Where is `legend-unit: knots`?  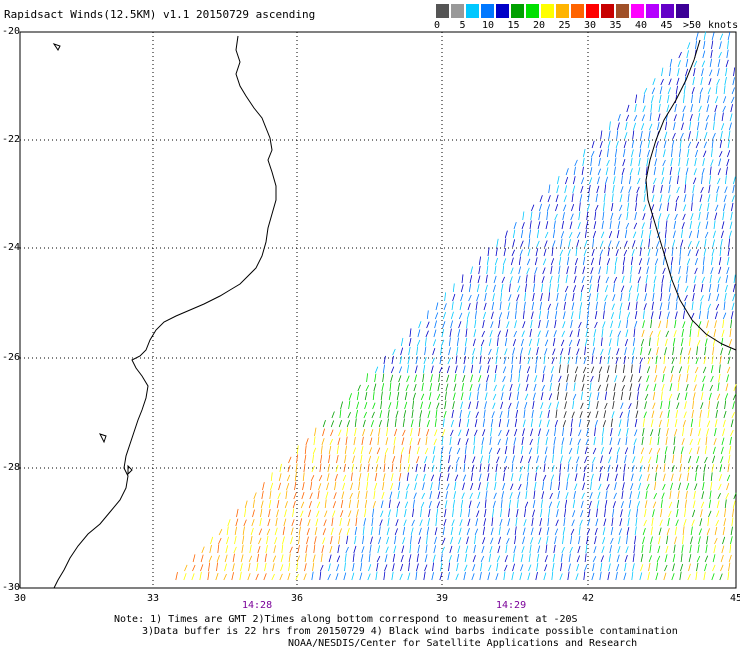
legend-unit: knots is located at coordinates (723, 25).